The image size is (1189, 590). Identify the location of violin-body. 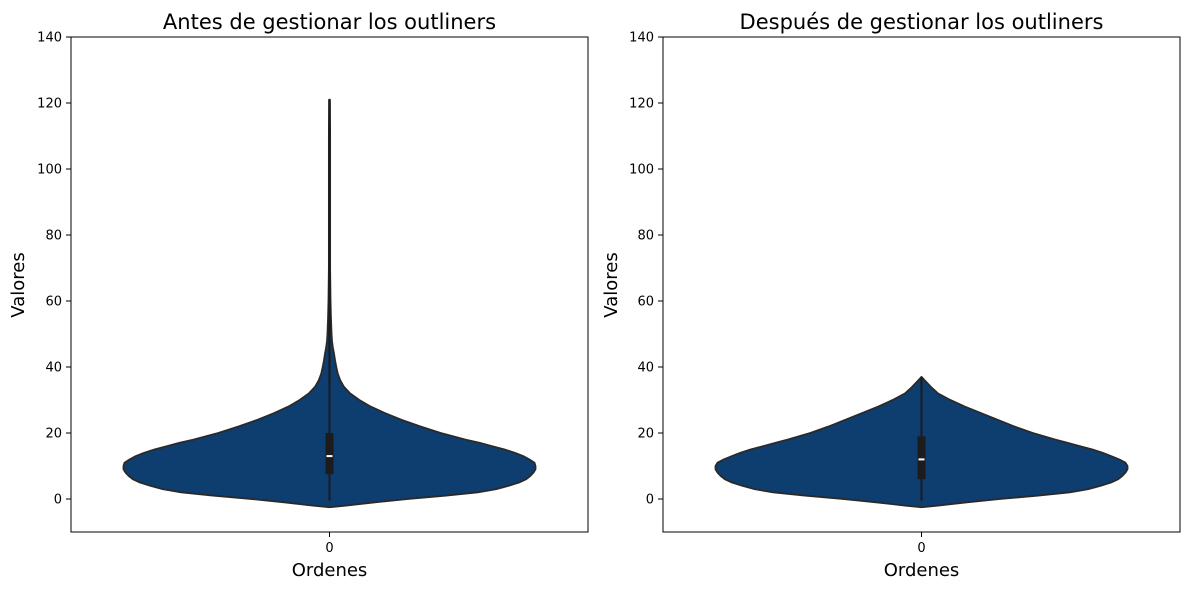
(921, 442).